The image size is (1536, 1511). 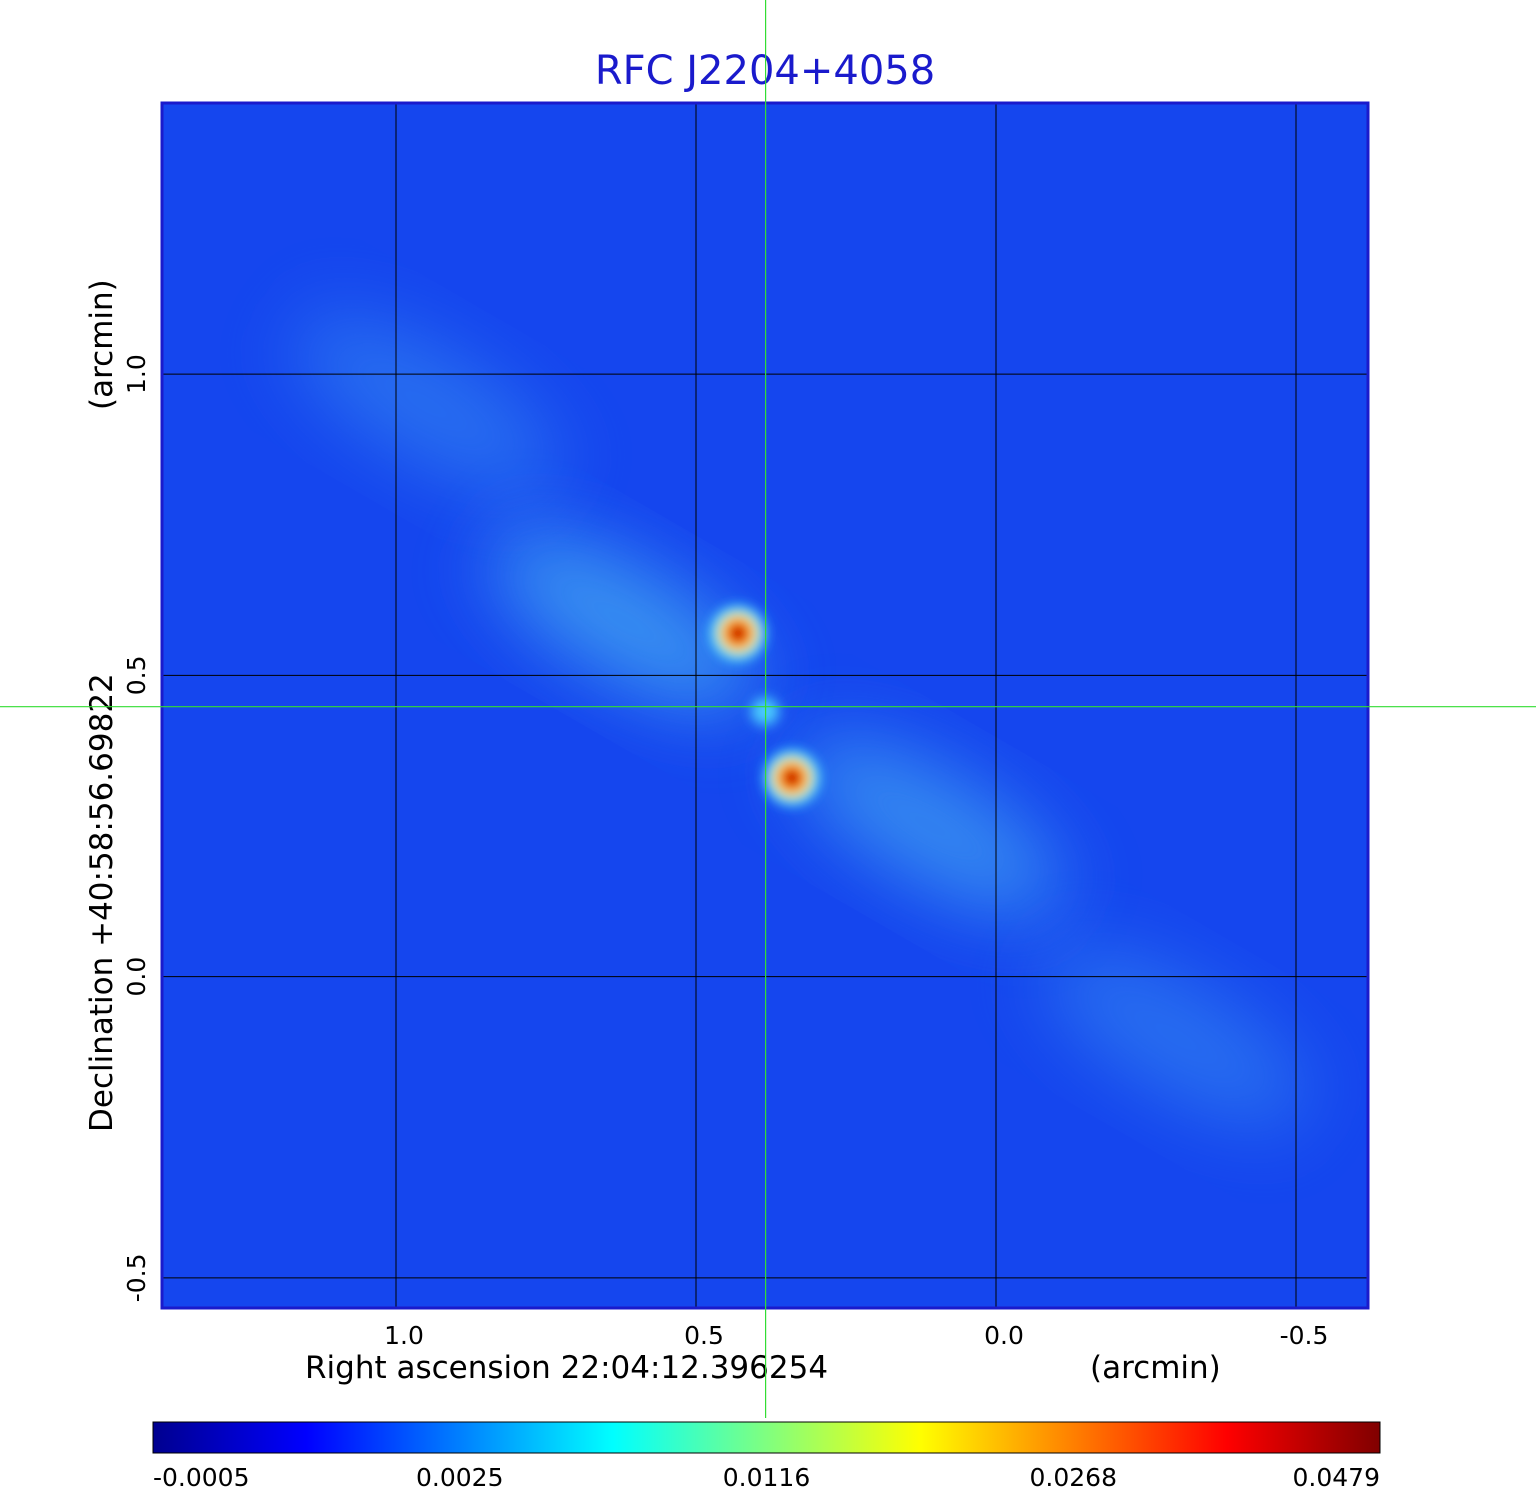 What do you see at coordinates (136, 1277) in the screenshot?
I see `y-tick-label: -0.5` at bounding box center [136, 1277].